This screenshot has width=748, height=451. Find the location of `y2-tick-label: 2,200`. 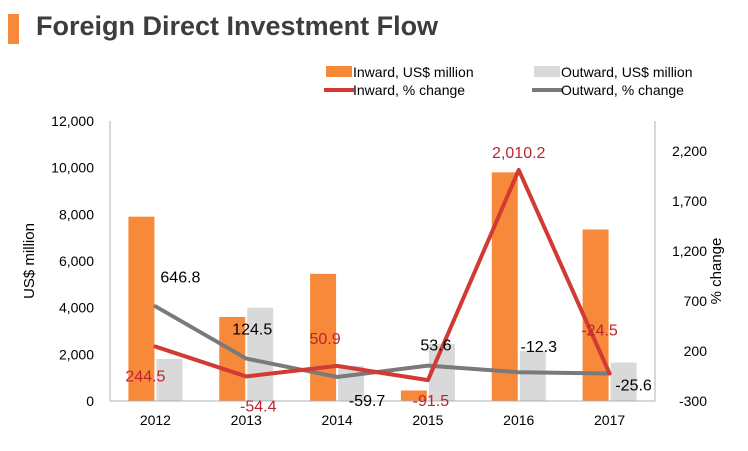

y2-tick-label: 2,200 is located at coordinates (689, 151).